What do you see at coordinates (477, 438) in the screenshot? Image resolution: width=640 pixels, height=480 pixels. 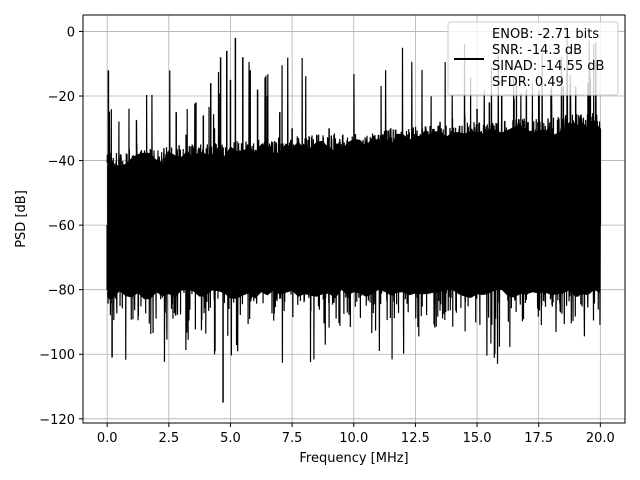 I see `x-tick-label: 15.0` at bounding box center [477, 438].